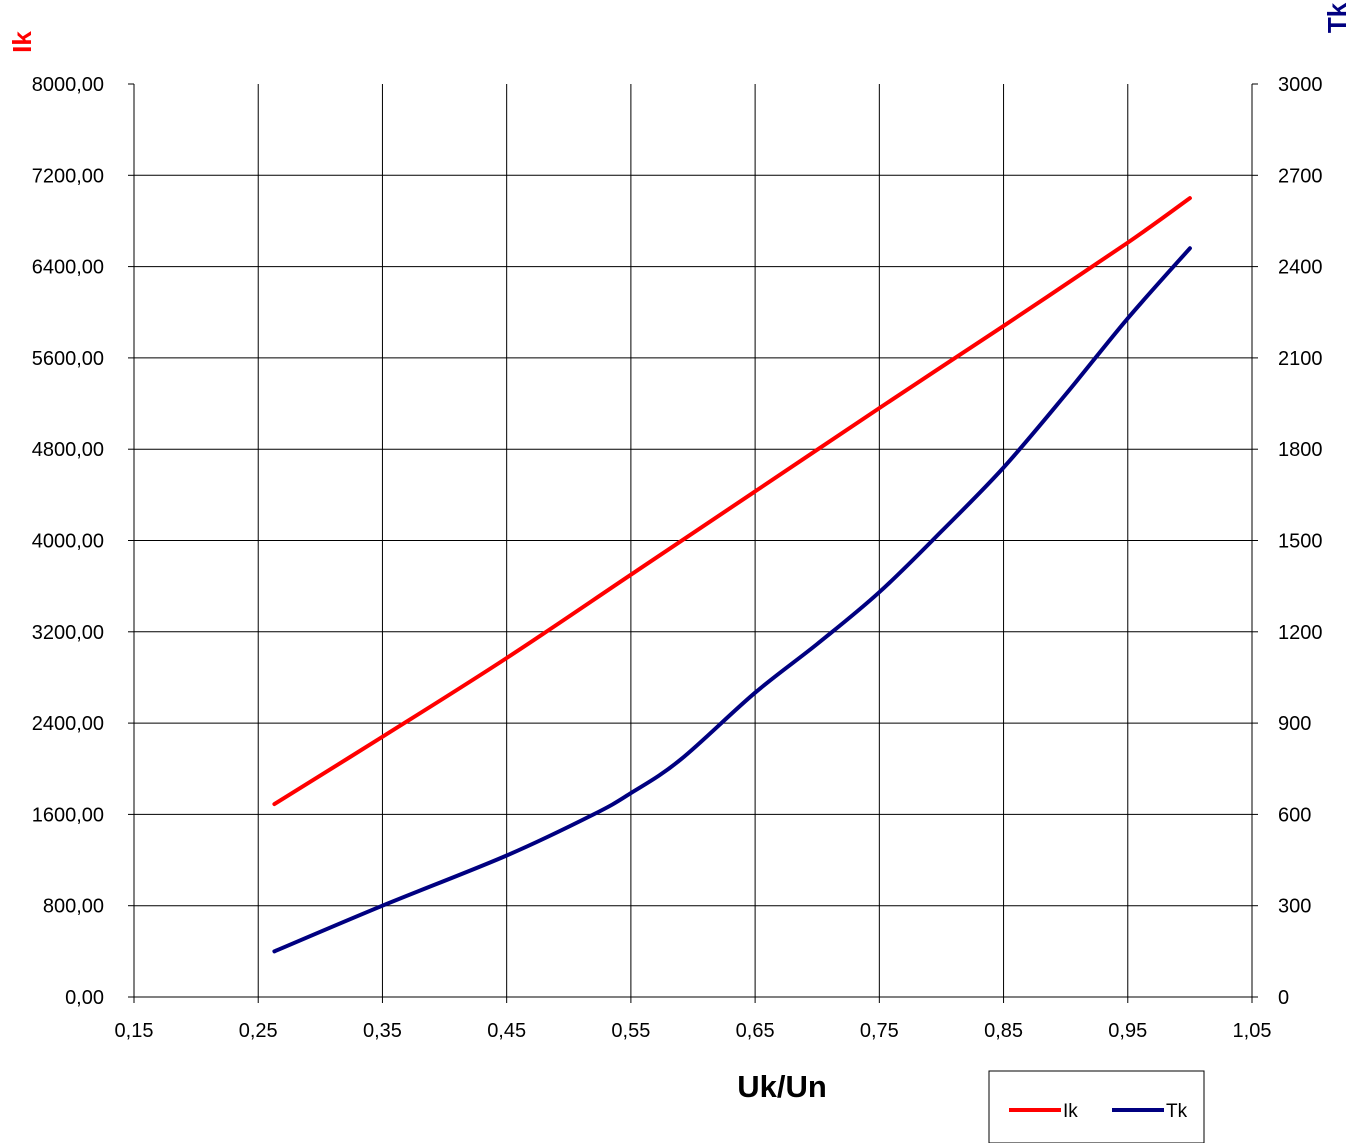 The image size is (1357, 1143). I want to click on x-tick-label-1: 0,25, so click(258, 1031).